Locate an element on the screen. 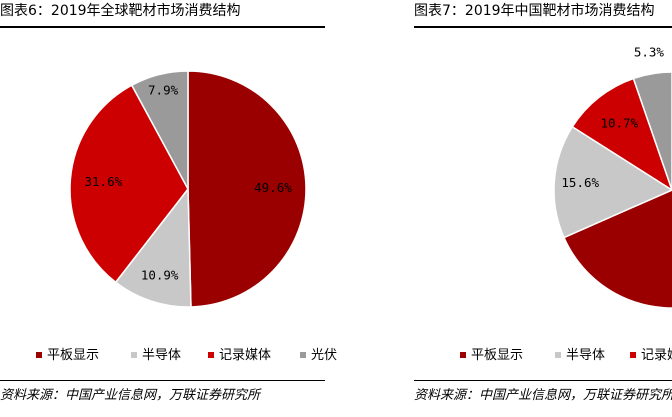 This screenshot has width=672, height=417. chart-2-legend-label-3: 记录媒体 is located at coordinates (656, 355).